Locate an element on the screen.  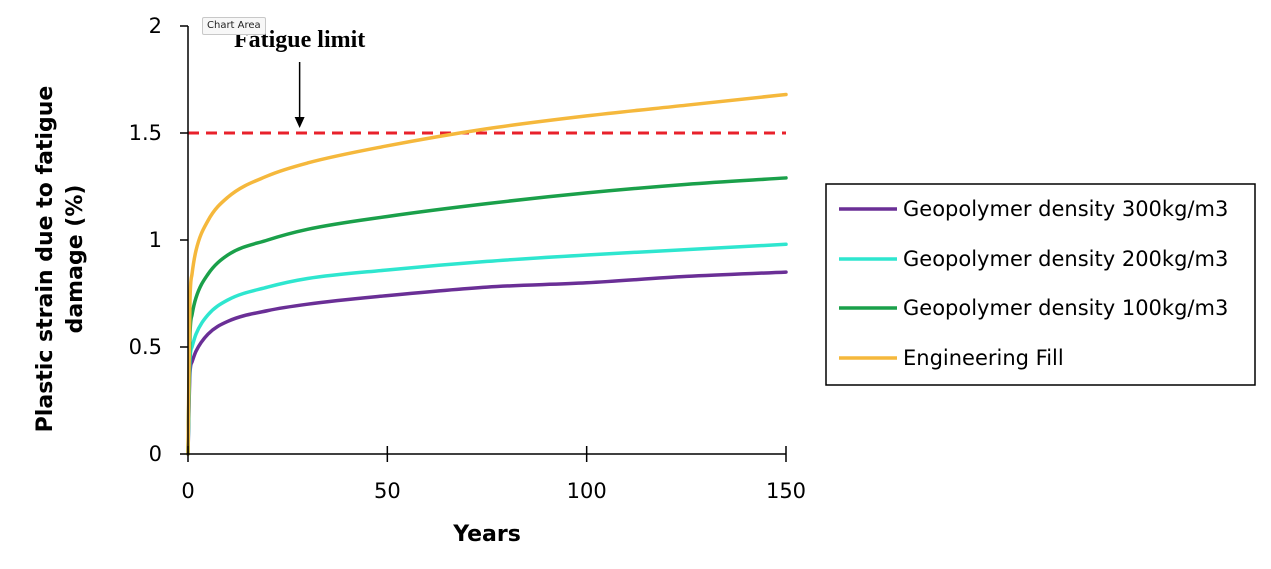
y-axis-title: Plastic strain due to fatigue damage (%) is located at coordinates (60, 259).